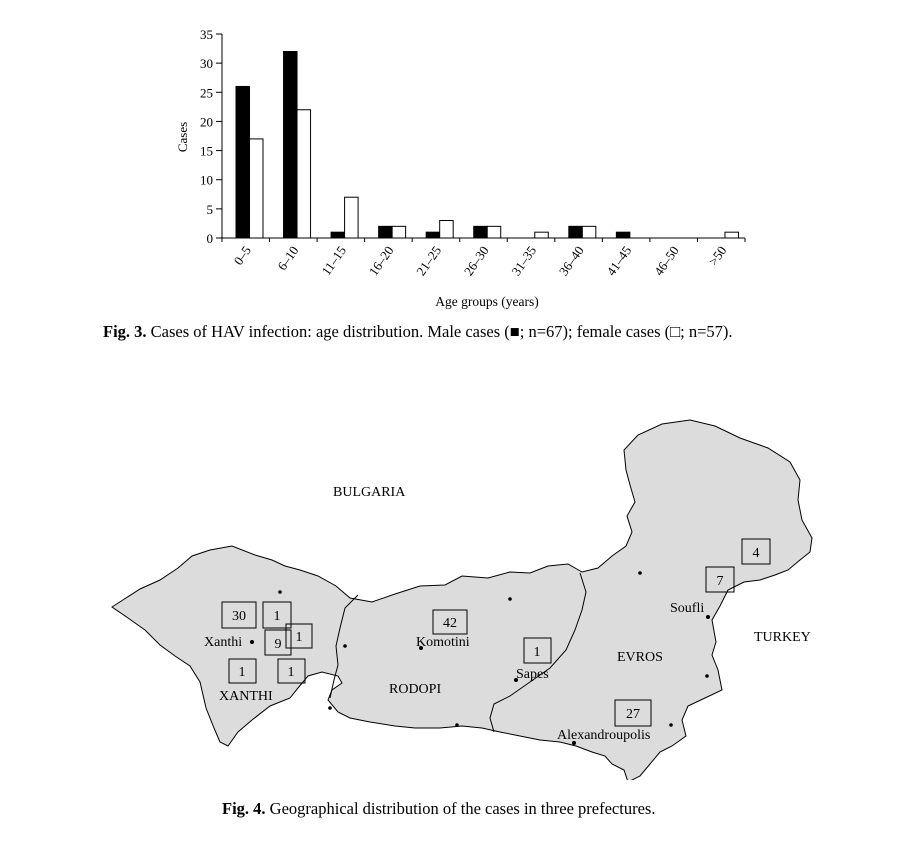  I want to click on x-axis-label: Age groups (years), so click(486, 301).